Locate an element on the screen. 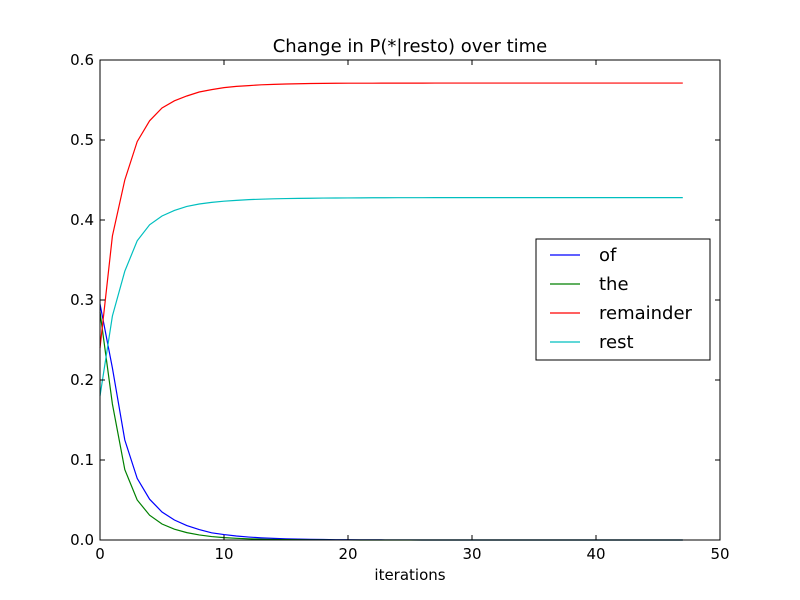  legend-label-rest: rest is located at coordinates (616, 342).